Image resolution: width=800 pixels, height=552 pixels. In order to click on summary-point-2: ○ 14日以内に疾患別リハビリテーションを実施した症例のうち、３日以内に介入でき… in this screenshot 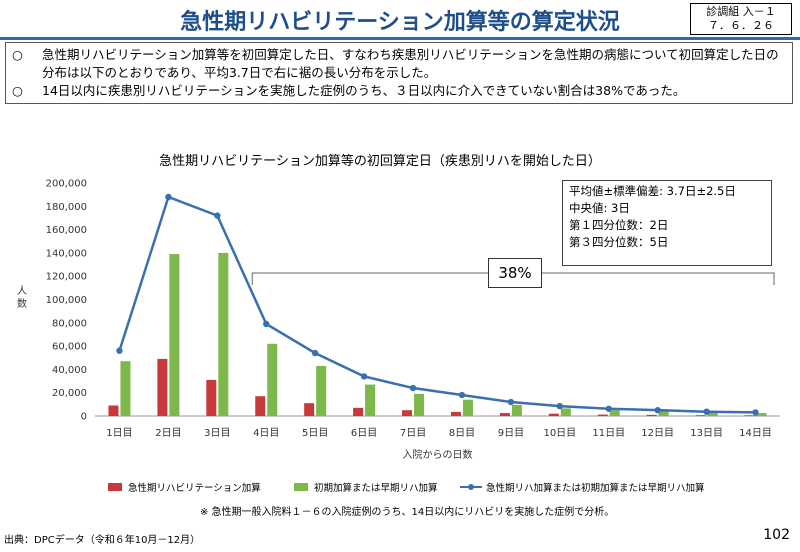, I will do `click(398, 91)`.